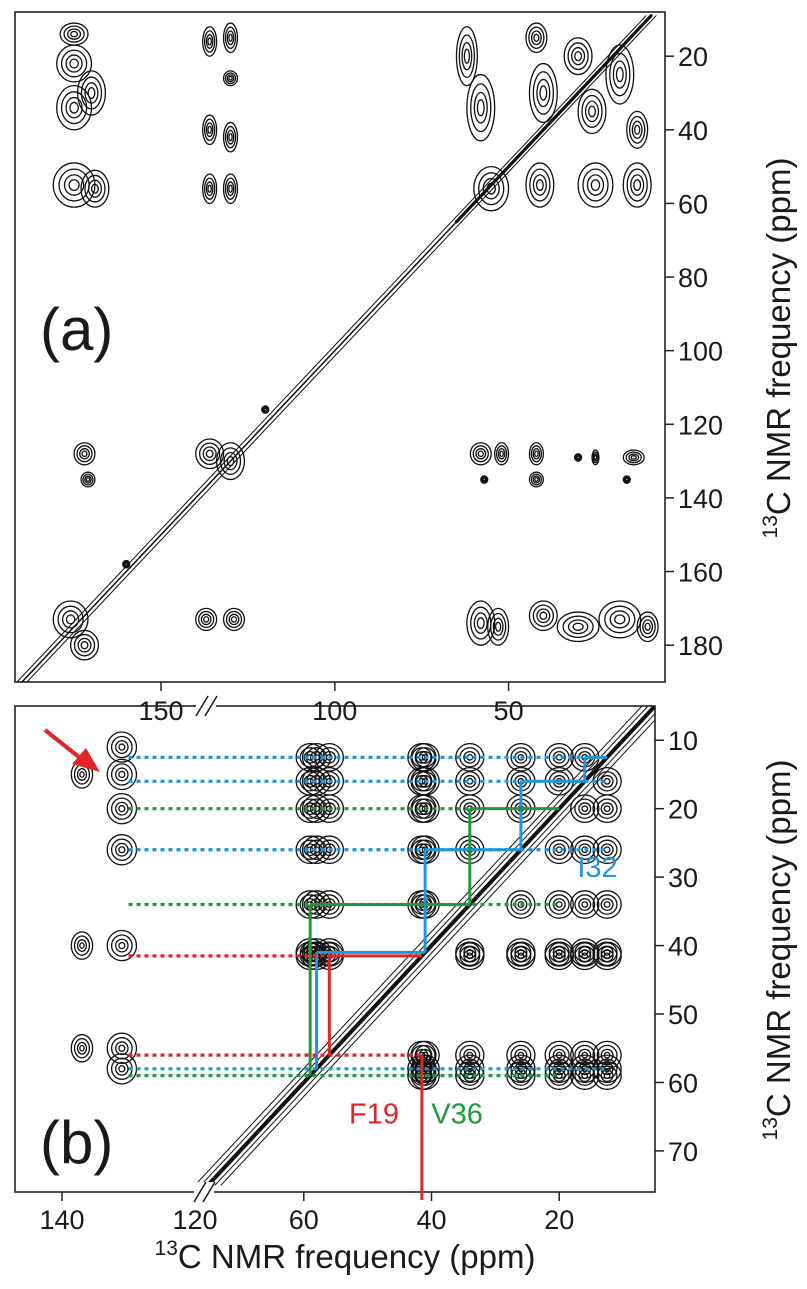 Image resolution: width=807 pixels, height=1289 pixels. Describe the element at coordinates (304, 1220) in the screenshot. I see `x-tick-label: 60` at that location.